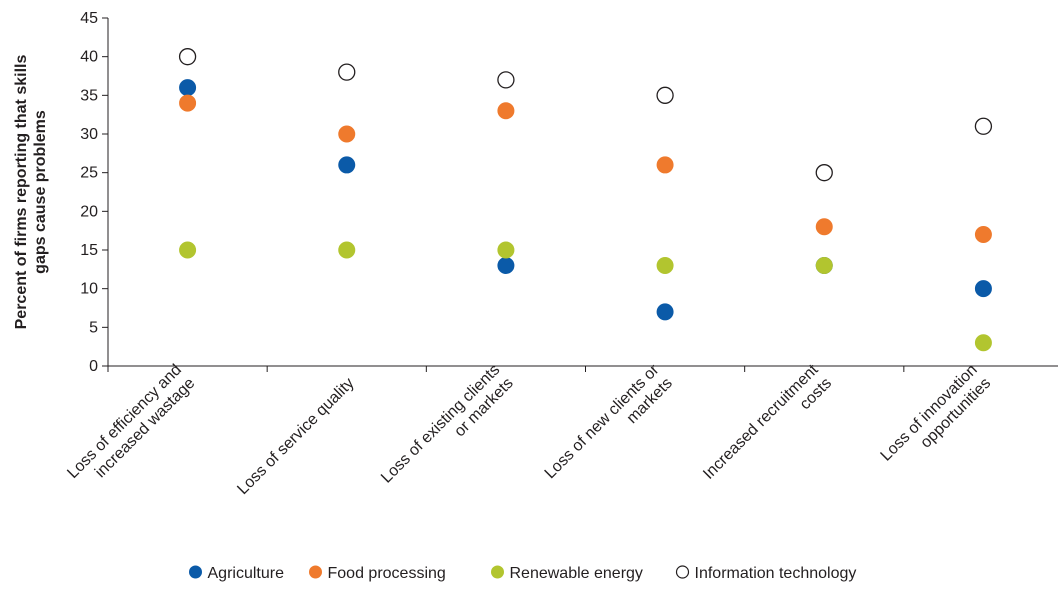  Describe the element at coordinates (776, 573) in the screenshot. I see `legend-label: Information technology` at that location.